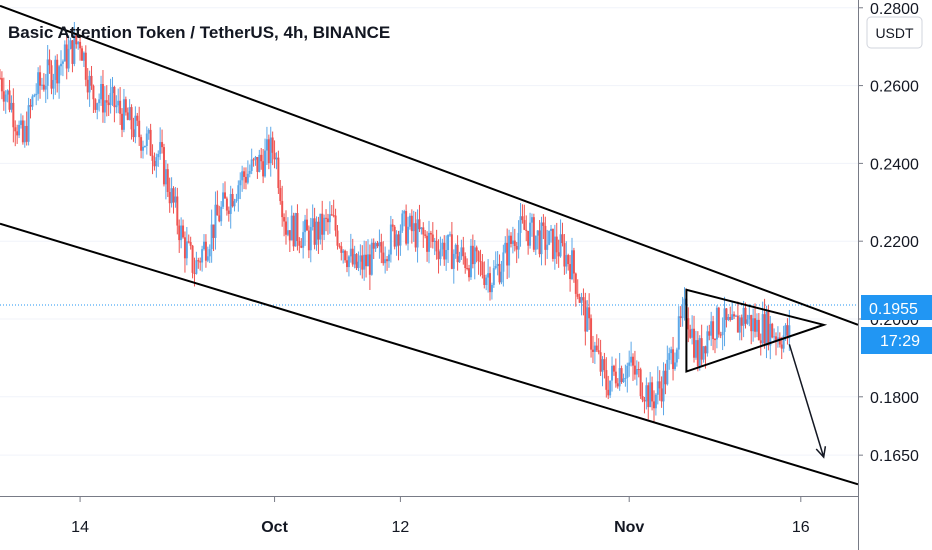 Image resolution: width=932 pixels, height=550 pixels. I want to click on countdown-badge: 17:29, so click(896, 340).